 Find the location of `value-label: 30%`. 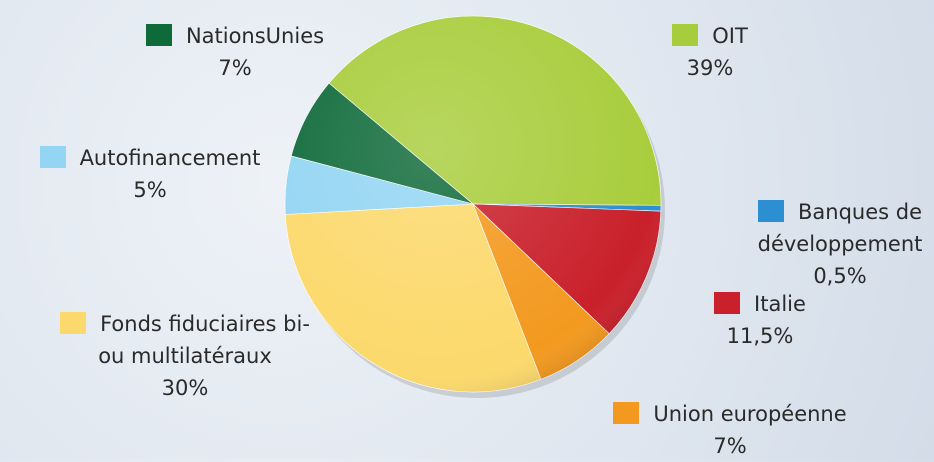

value-label: 30% is located at coordinates (185, 388).